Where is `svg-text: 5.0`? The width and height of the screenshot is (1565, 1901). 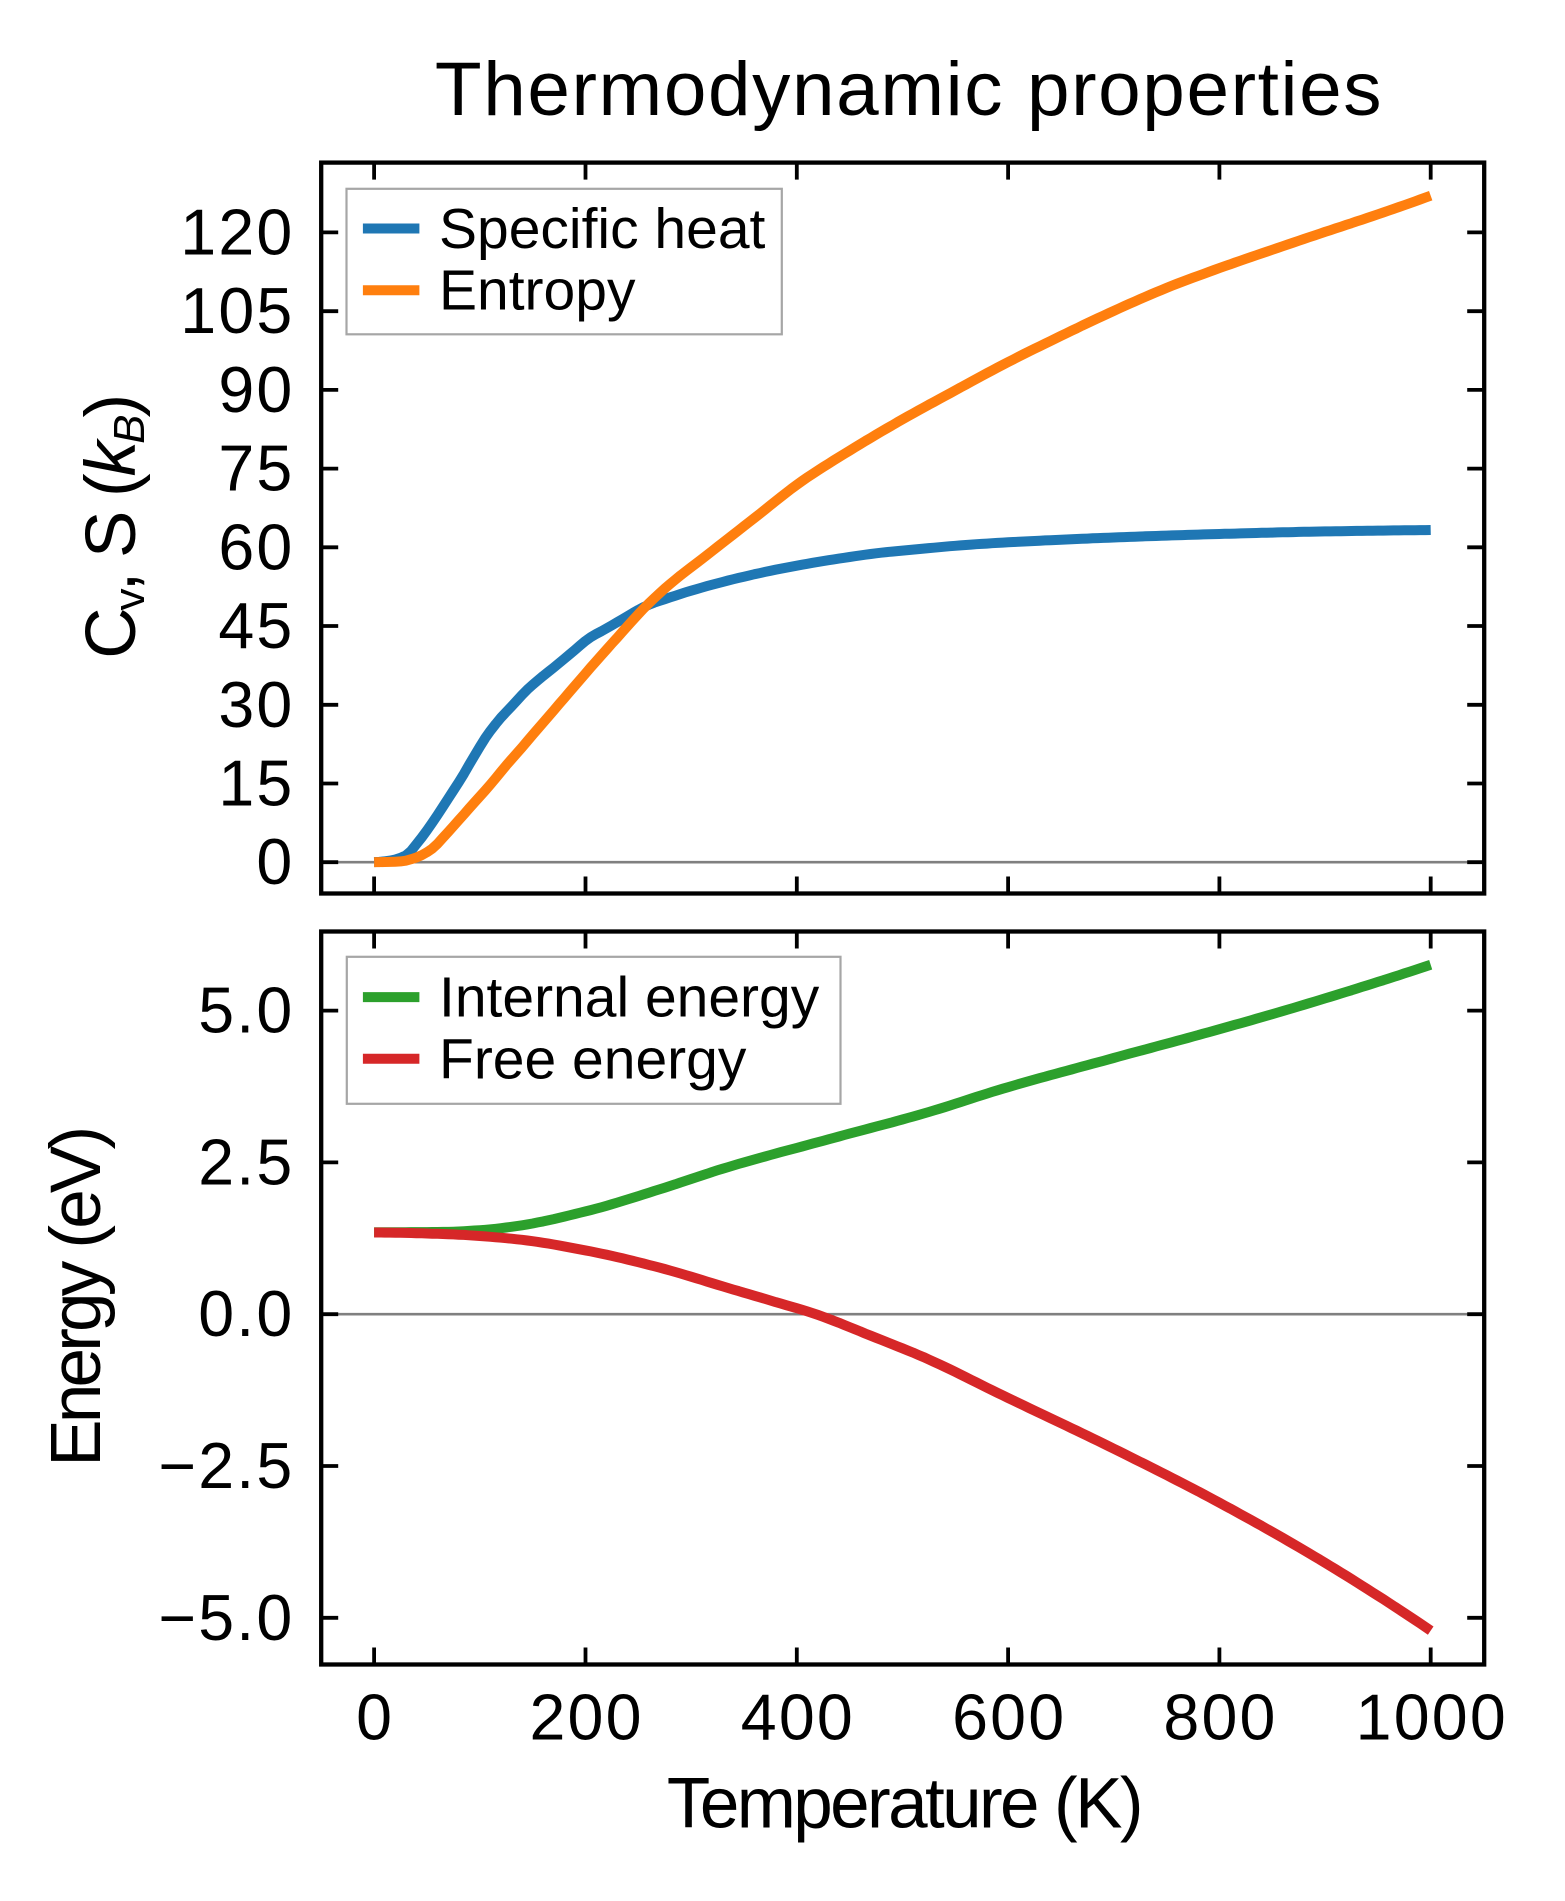
svg-text: 5.0 is located at coordinates (246, 1011).